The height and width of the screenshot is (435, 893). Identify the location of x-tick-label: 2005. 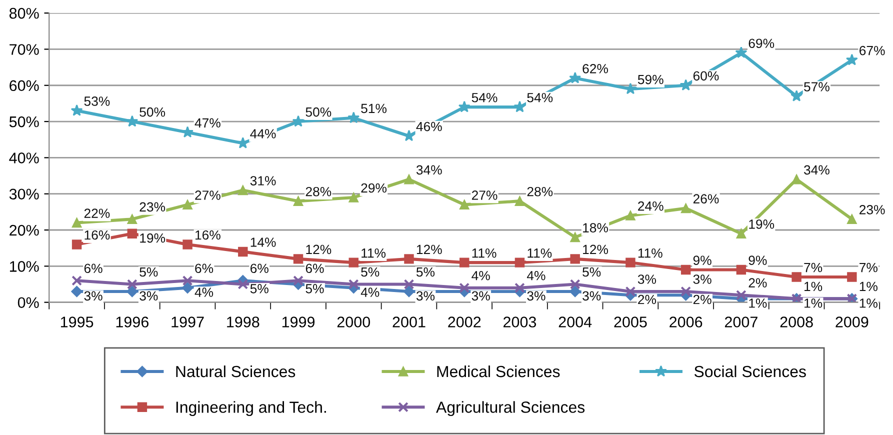
(630, 322).